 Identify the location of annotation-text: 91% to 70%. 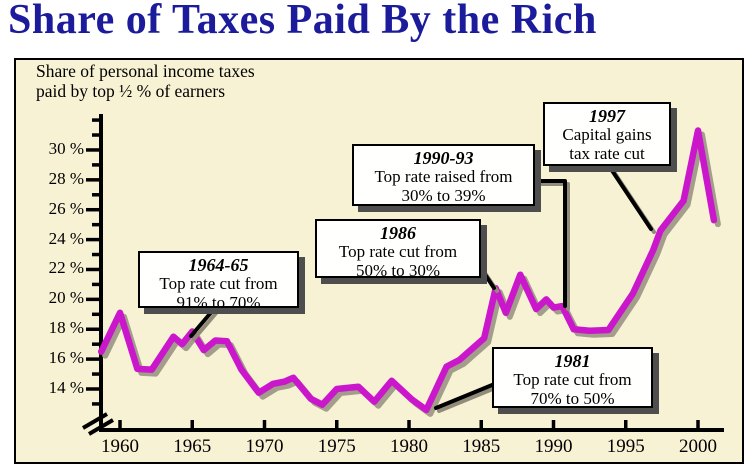
(218, 302).